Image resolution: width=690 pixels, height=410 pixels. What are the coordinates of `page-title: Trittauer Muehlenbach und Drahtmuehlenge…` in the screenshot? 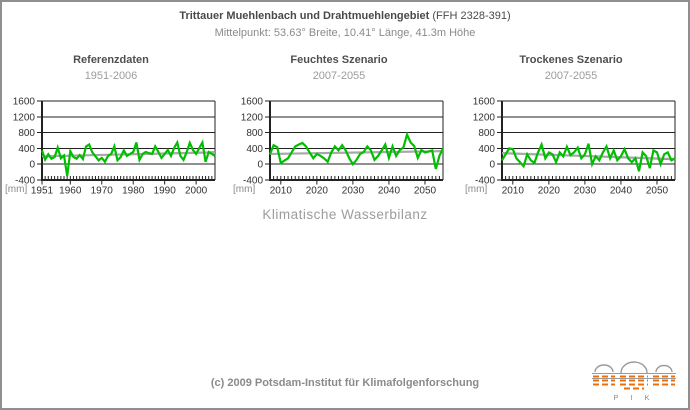 It's located at (345, 16).